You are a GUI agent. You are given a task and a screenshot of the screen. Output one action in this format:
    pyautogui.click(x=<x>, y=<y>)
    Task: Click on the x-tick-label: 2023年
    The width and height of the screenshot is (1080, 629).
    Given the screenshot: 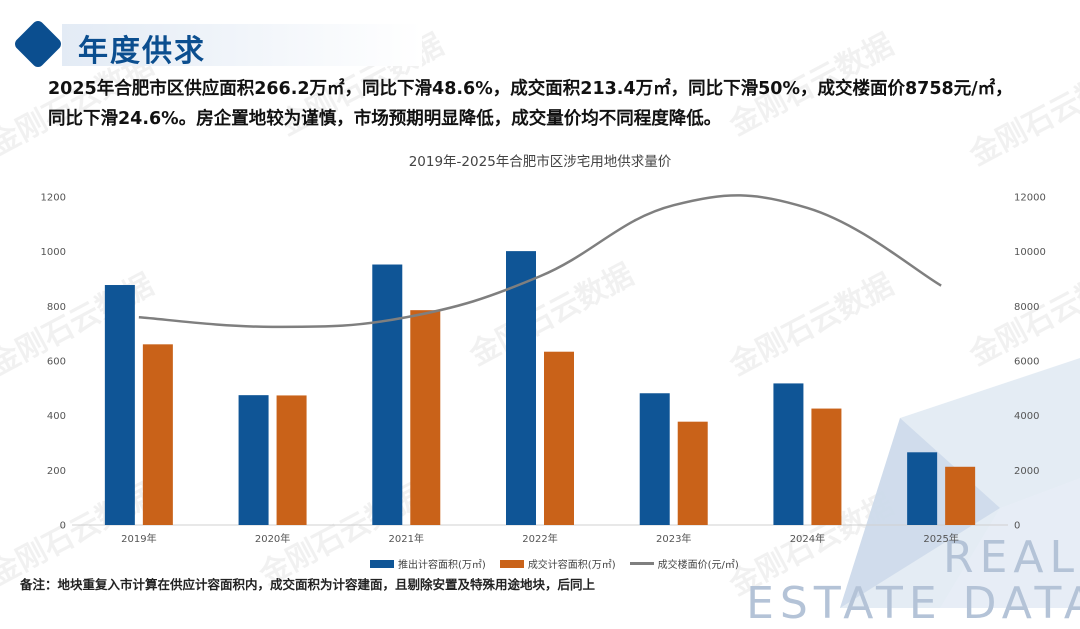 What is the action you would take?
    pyautogui.click(x=673, y=538)
    